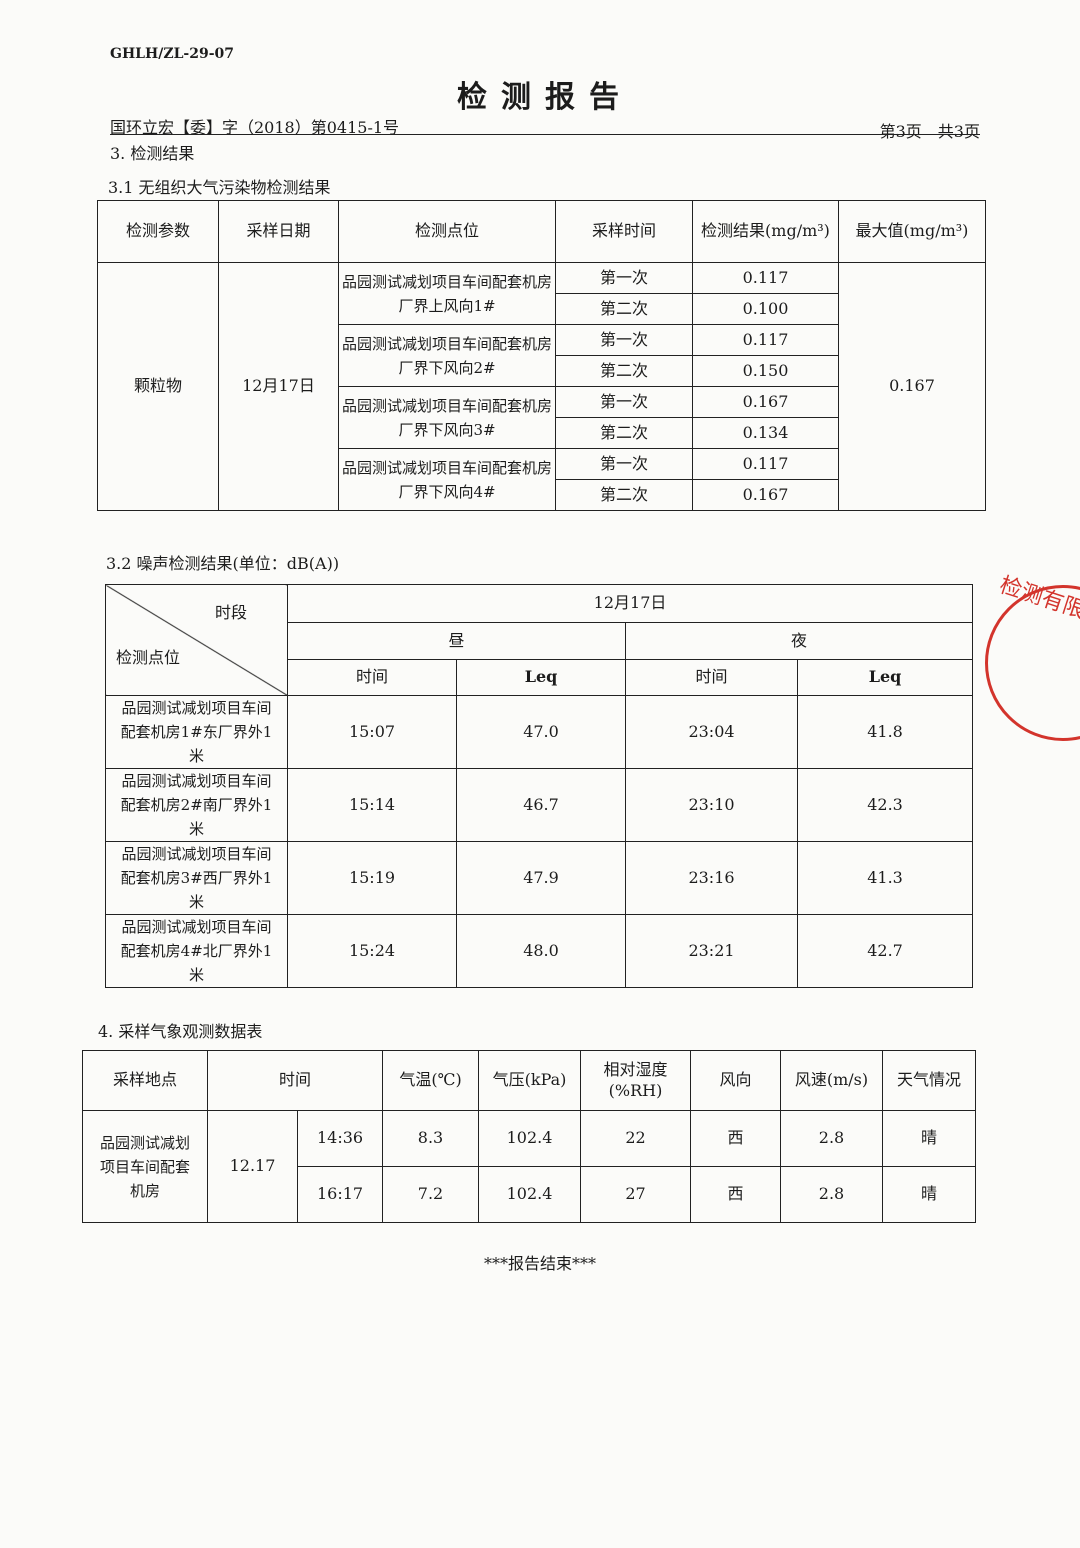 Image resolution: width=1080 pixels, height=1548 pixels. Describe the element at coordinates (636, 1194) in the screenshot. I see `humidity: 27` at that location.